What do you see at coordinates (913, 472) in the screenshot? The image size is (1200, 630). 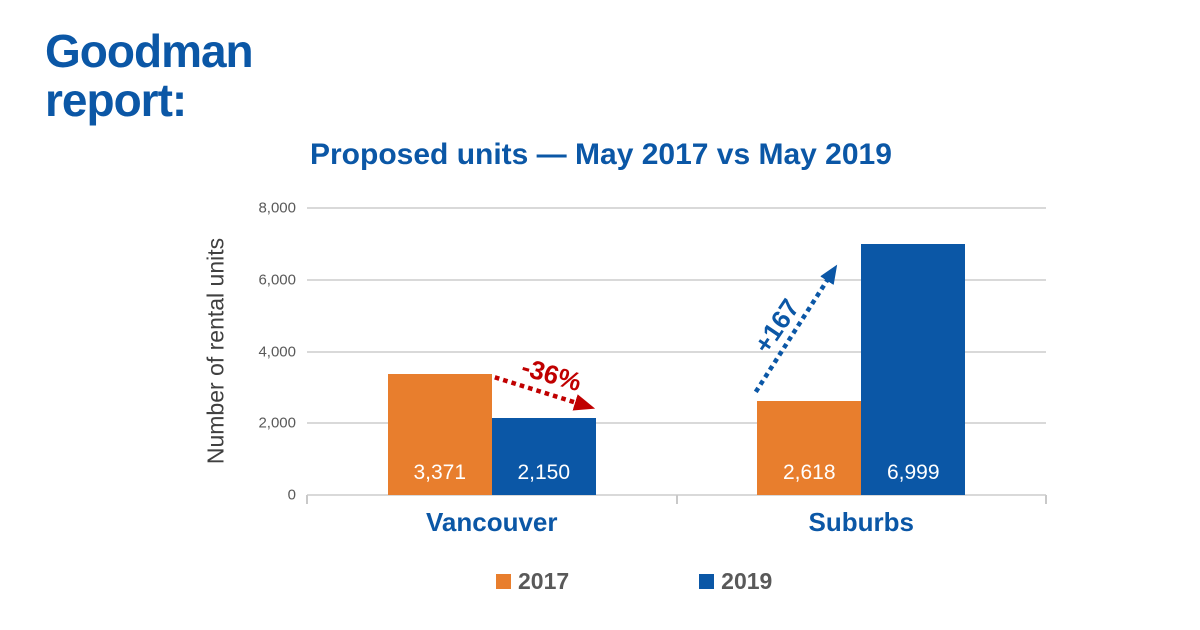 I see `bar-value-label: 6,999` at bounding box center [913, 472].